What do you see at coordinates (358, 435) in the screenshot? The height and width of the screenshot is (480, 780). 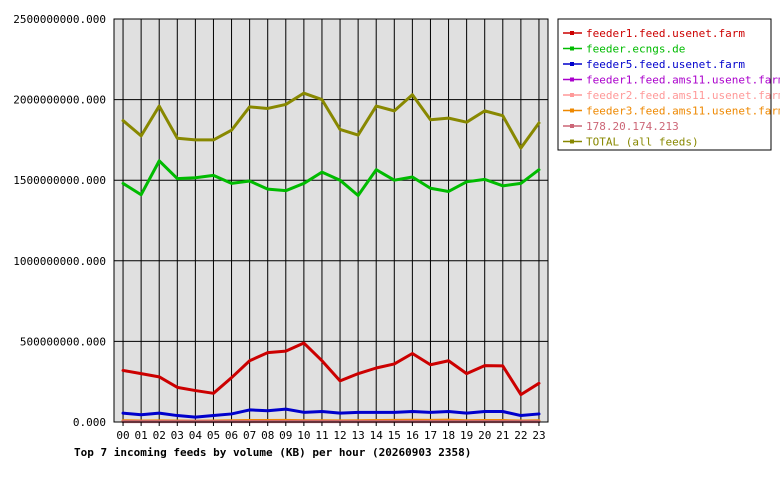 I see `x-tick-label: 13` at bounding box center [358, 435].